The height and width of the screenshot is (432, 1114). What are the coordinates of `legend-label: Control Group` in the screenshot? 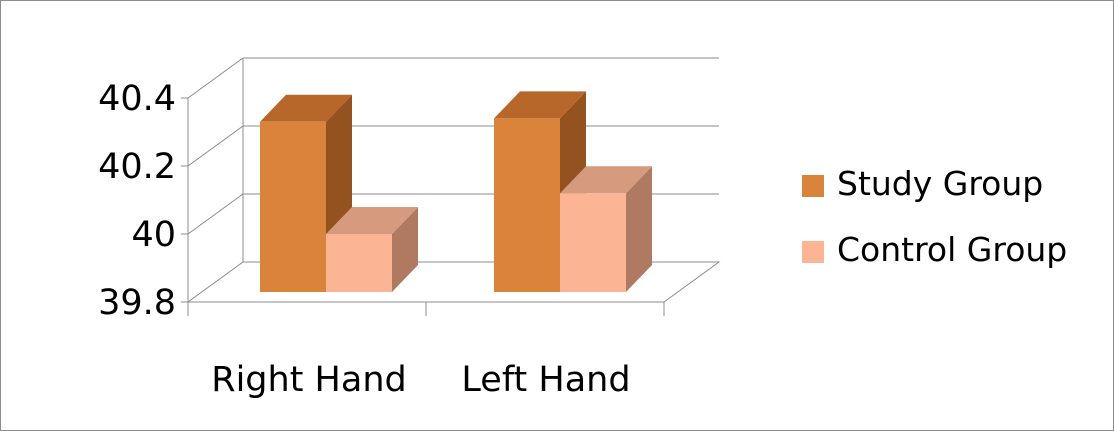 It's located at (952, 249).